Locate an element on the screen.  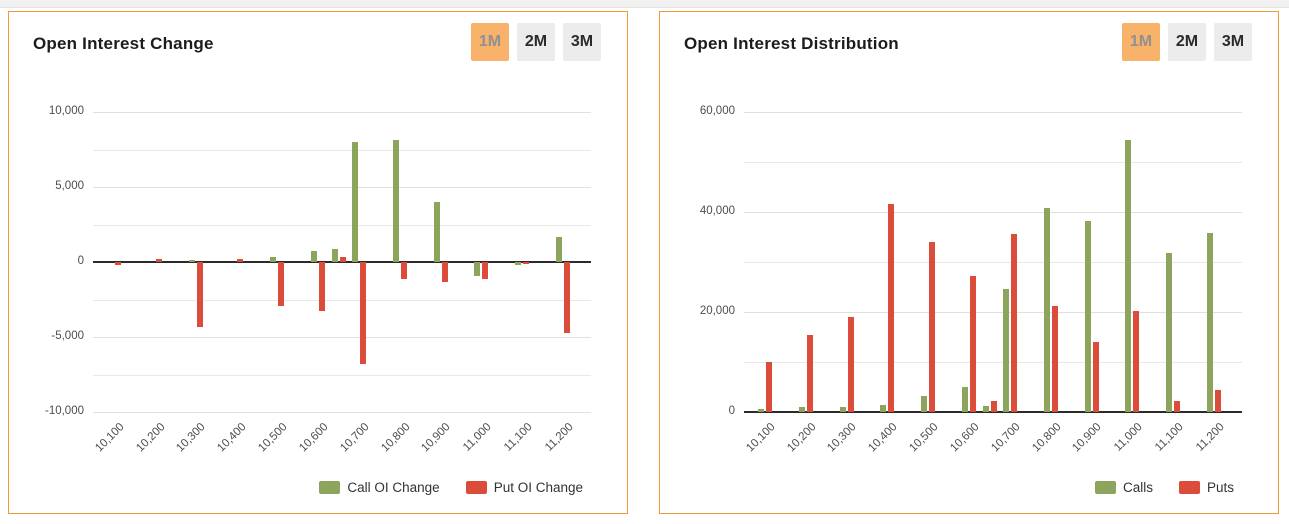
legend-label: Puts is located at coordinates (1220, 487).